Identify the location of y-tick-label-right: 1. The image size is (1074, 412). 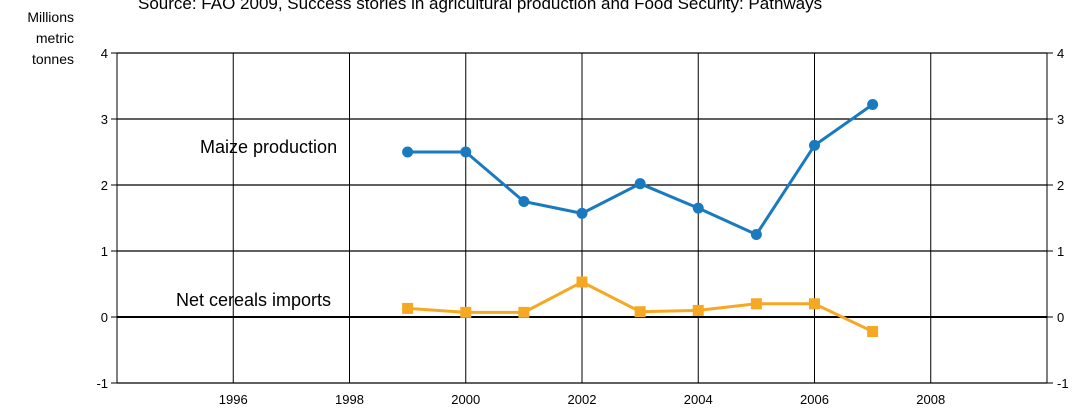
(1060, 251).